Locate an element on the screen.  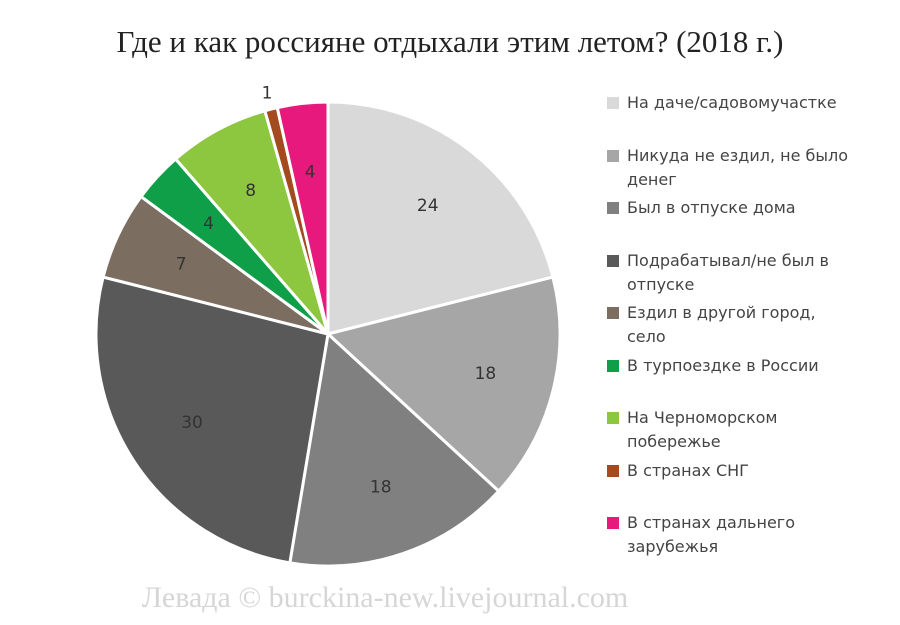
legend-label: Никуда не ездил, не было денег is located at coordinates (738, 167).